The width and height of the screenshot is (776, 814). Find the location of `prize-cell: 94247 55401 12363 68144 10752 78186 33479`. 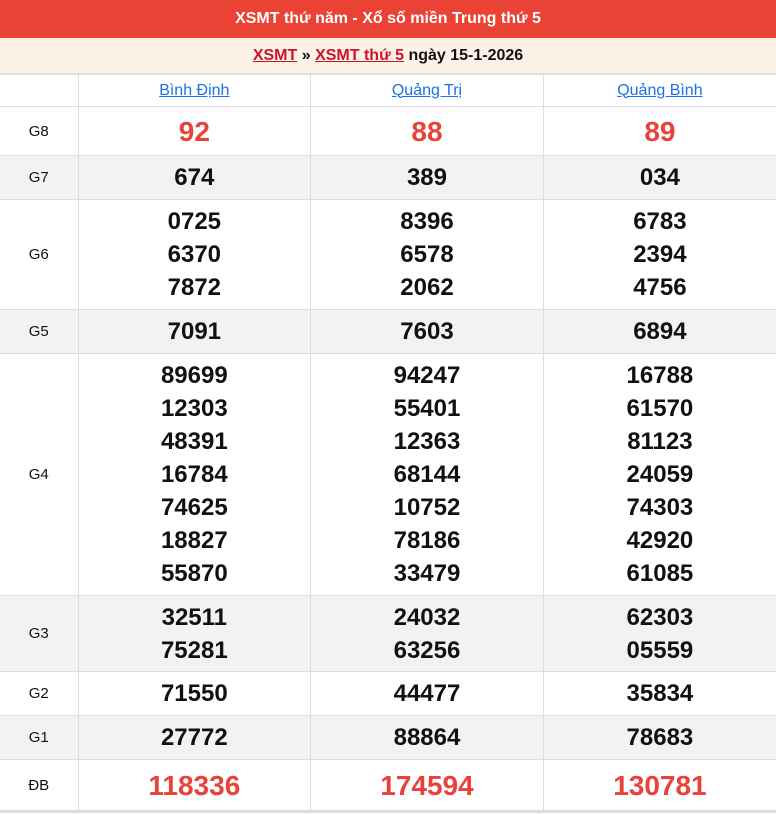

prize-cell: 94247 55401 12363 68144 10752 78186 33479 is located at coordinates (427, 474).